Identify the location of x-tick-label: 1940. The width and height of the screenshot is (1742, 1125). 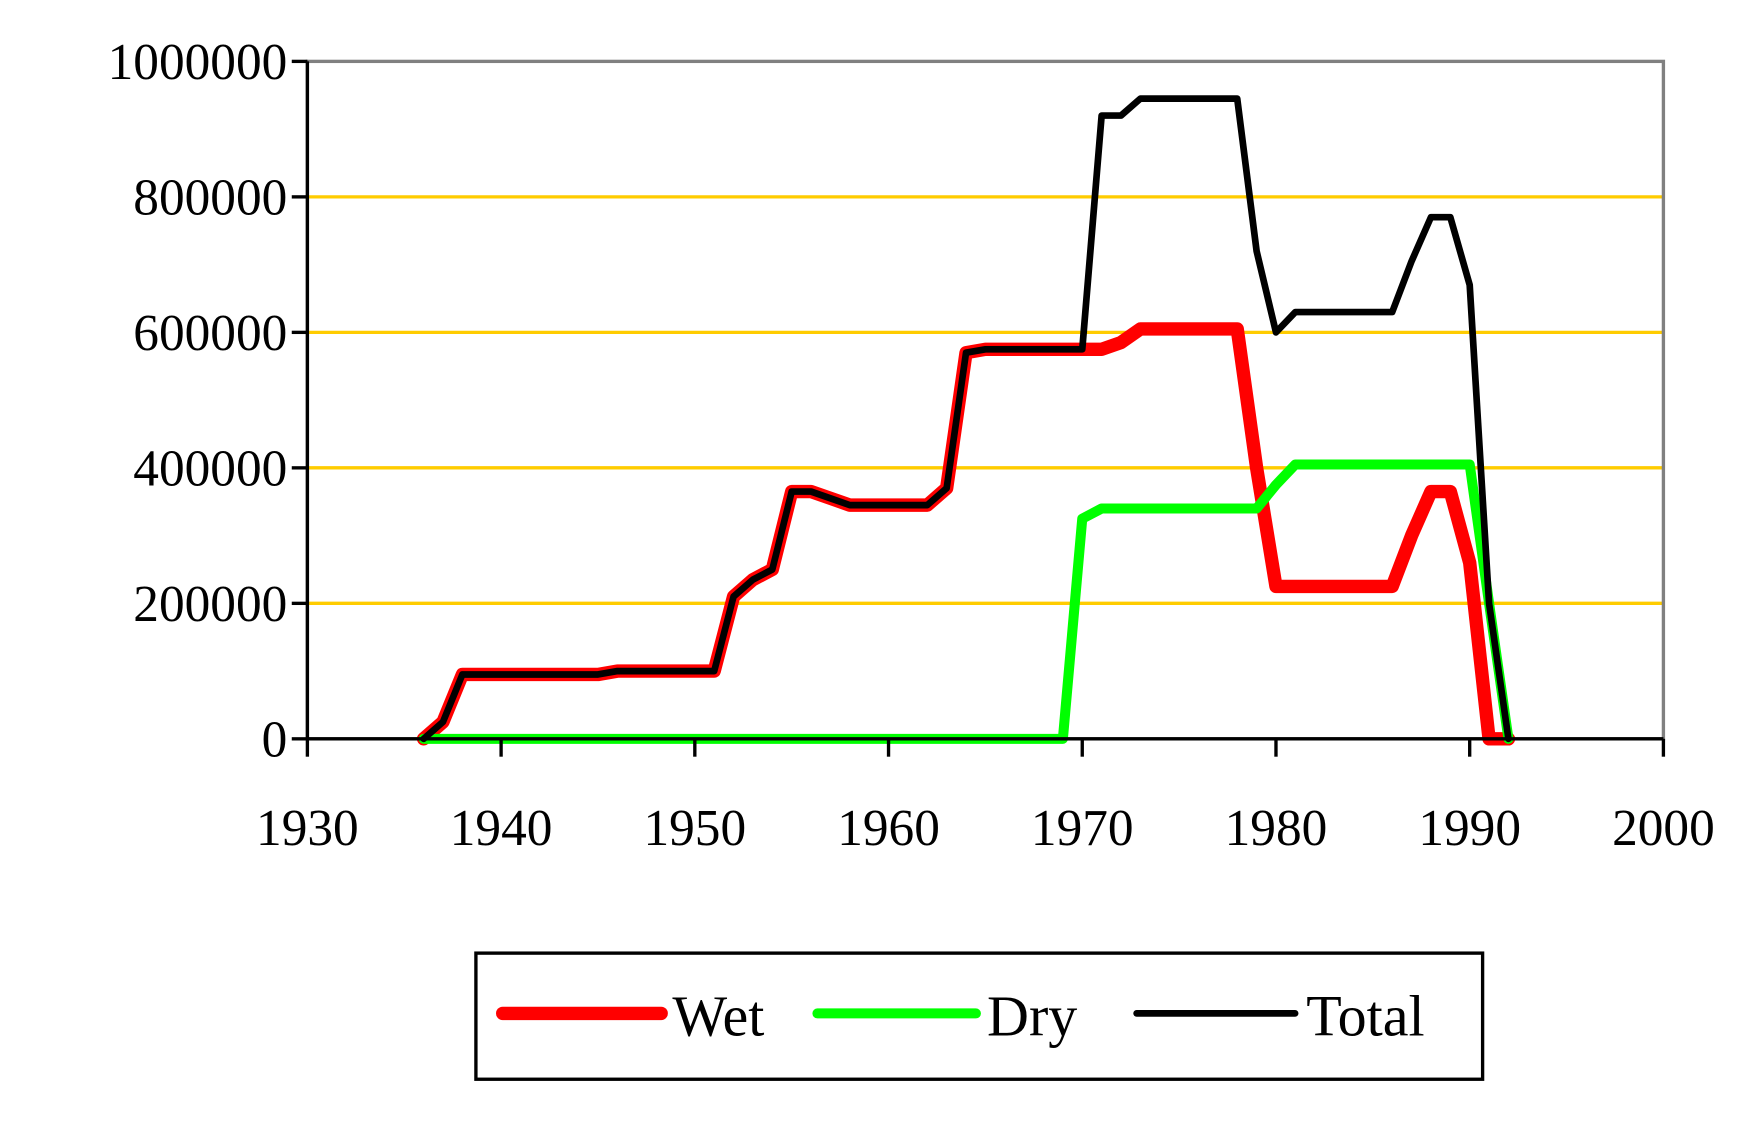
(501, 828).